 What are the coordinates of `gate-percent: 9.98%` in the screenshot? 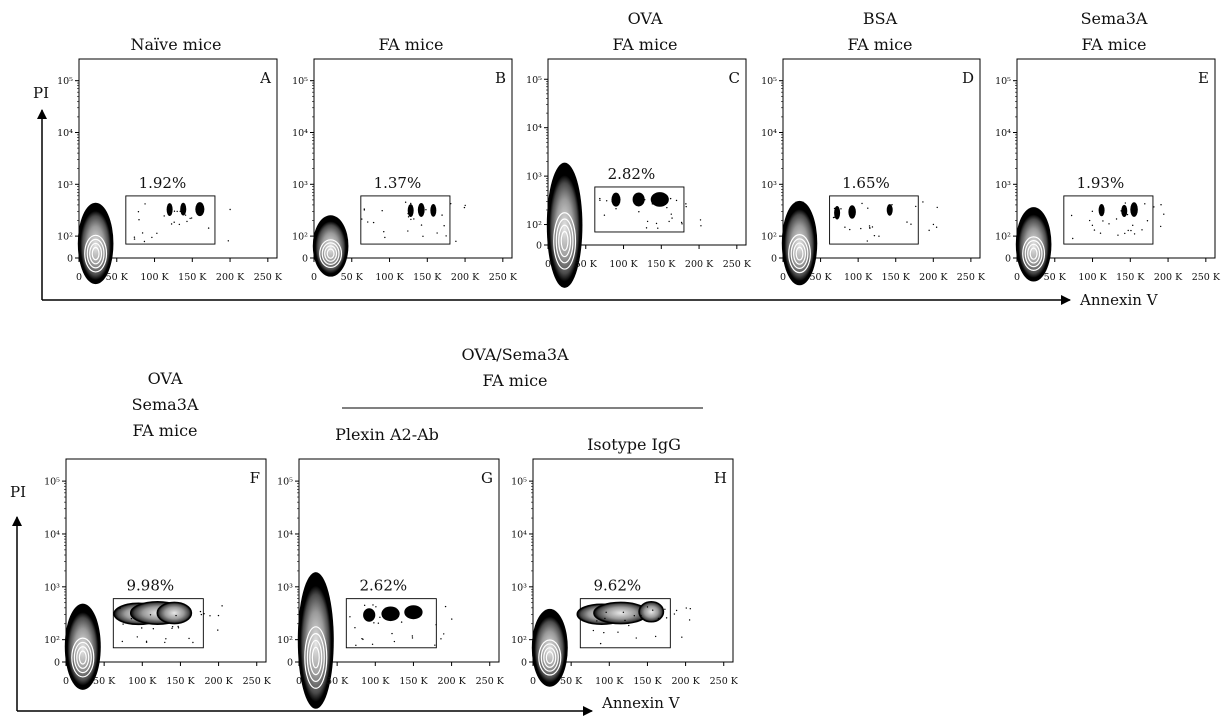 It's located at (150, 586).